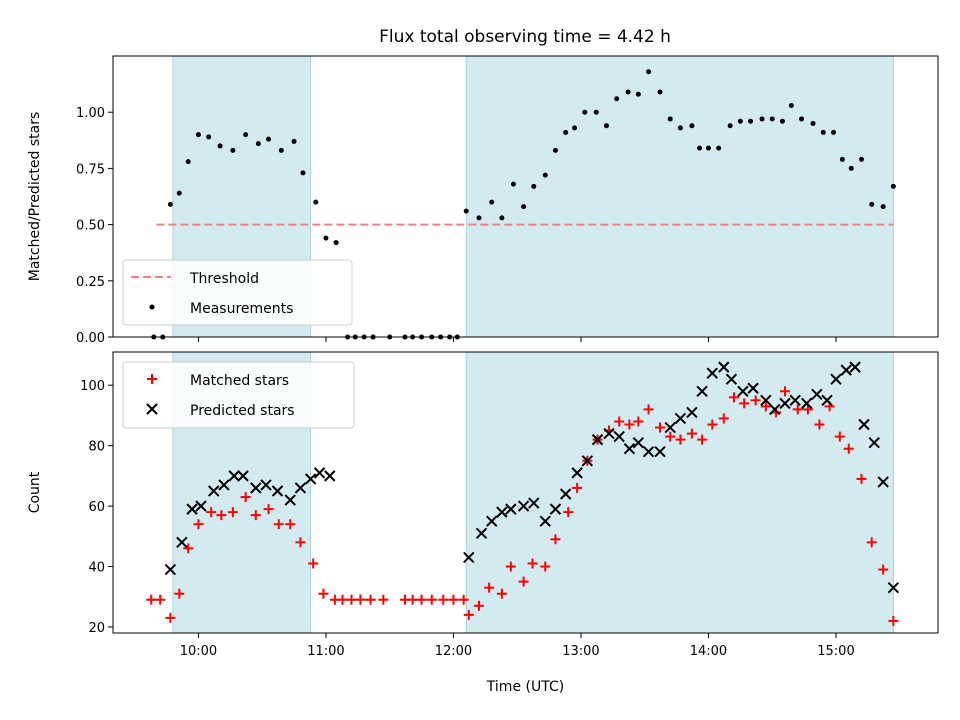 The image size is (960, 720). Describe the element at coordinates (35, 197) in the screenshot. I see `top-y-axis-label: Matched/Predicted stars` at that location.